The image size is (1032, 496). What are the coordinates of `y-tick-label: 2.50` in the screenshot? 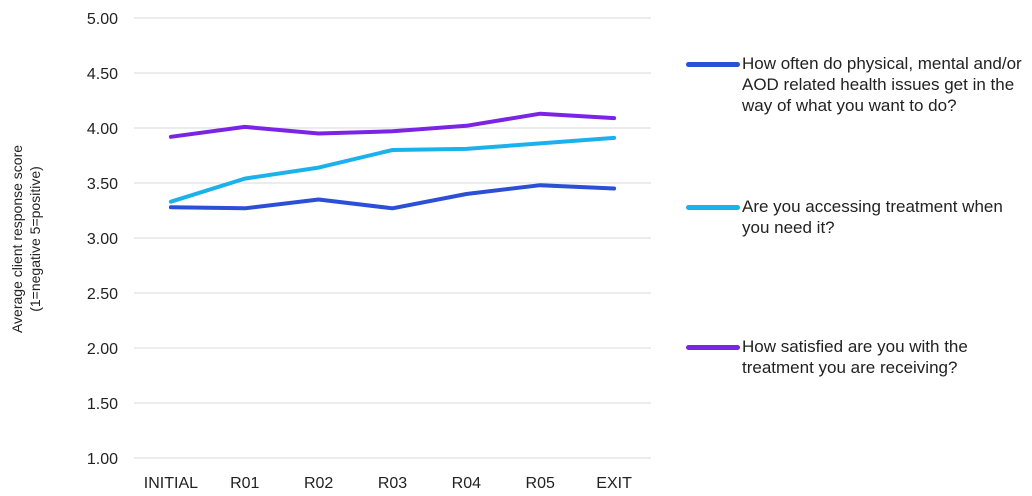 It's located at (102, 294).